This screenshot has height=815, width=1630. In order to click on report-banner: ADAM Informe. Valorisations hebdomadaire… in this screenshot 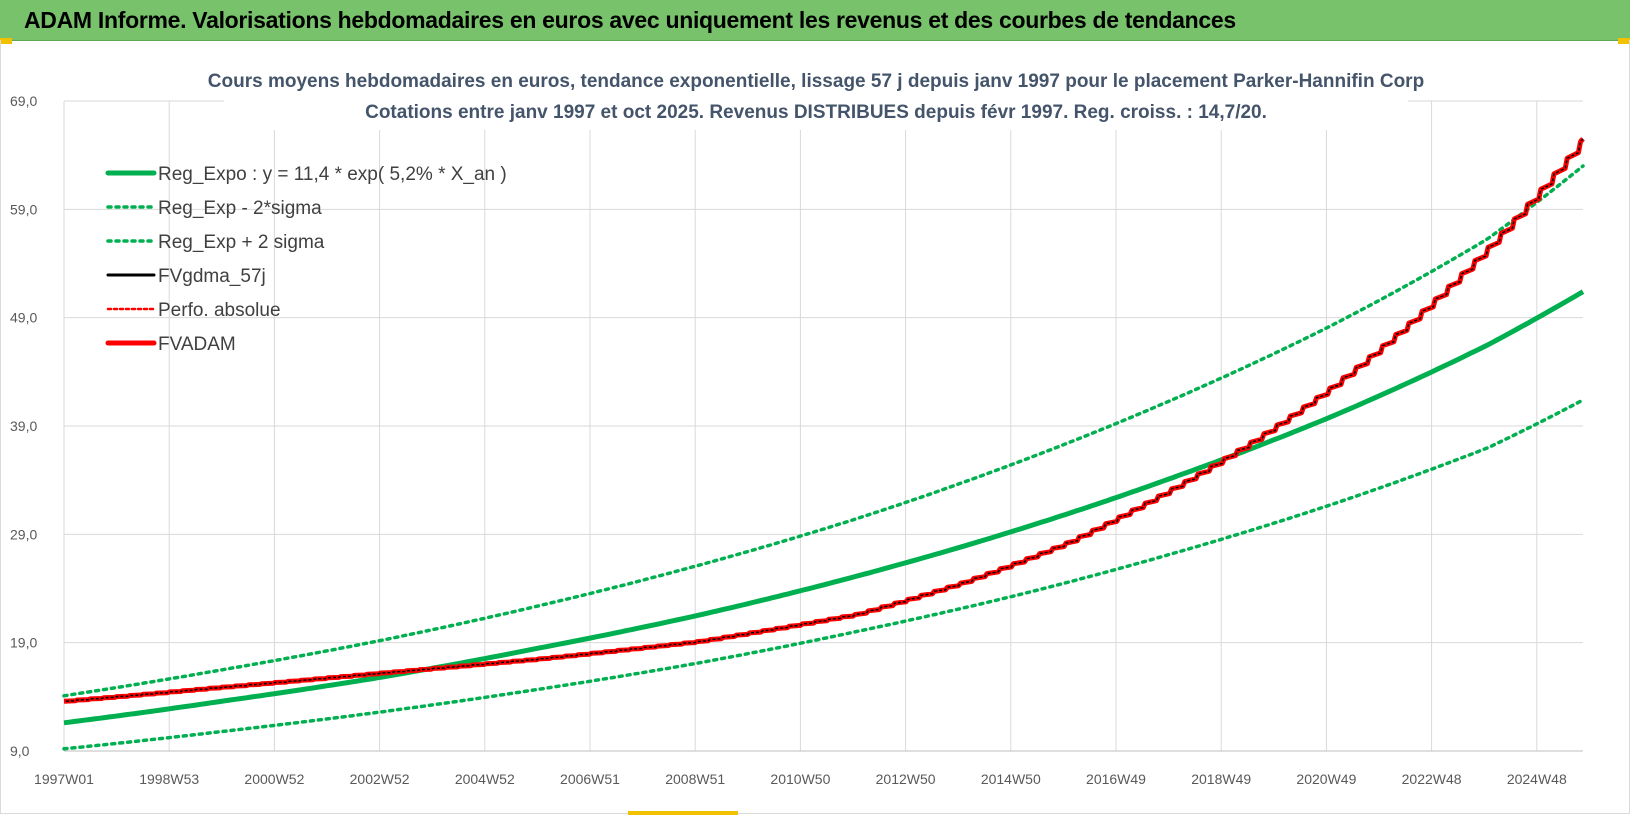, I will do `click(815, 20)`.